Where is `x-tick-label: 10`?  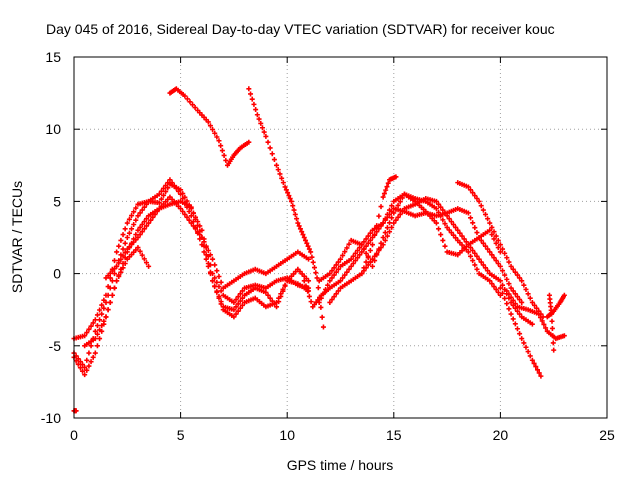 x-tick-label: 10 is located at coordinates (287, 435).